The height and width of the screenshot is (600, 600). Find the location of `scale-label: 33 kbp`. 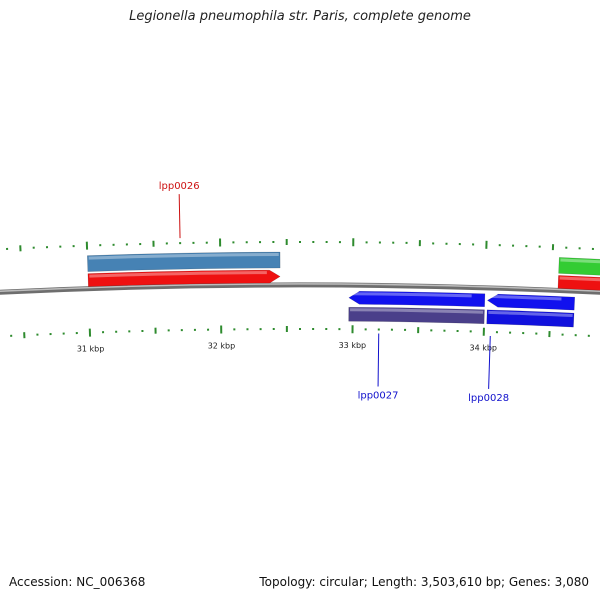

scale-label: 33 kbp is located at coordinates (353, 345).